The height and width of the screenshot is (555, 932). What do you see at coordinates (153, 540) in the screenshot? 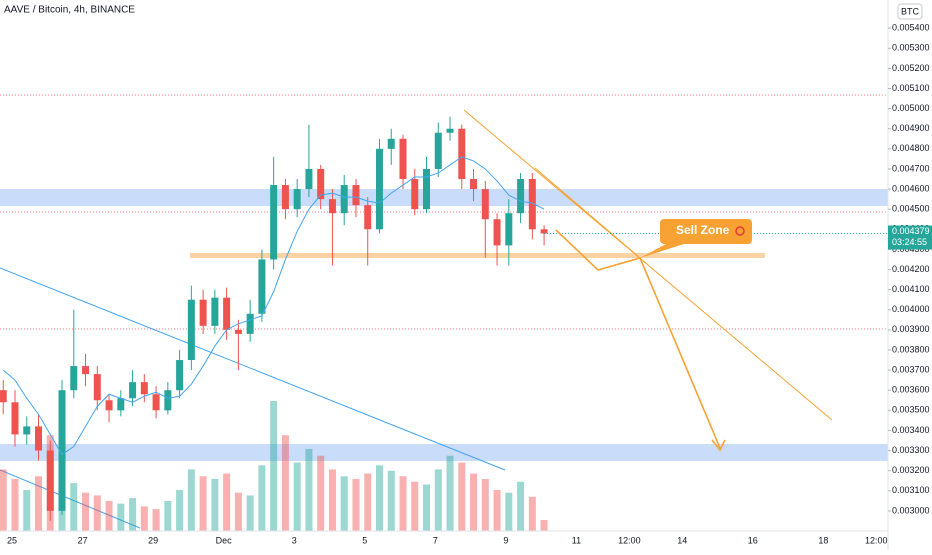
I see `x-tick-label: 29` at bounding box center [153, 540].